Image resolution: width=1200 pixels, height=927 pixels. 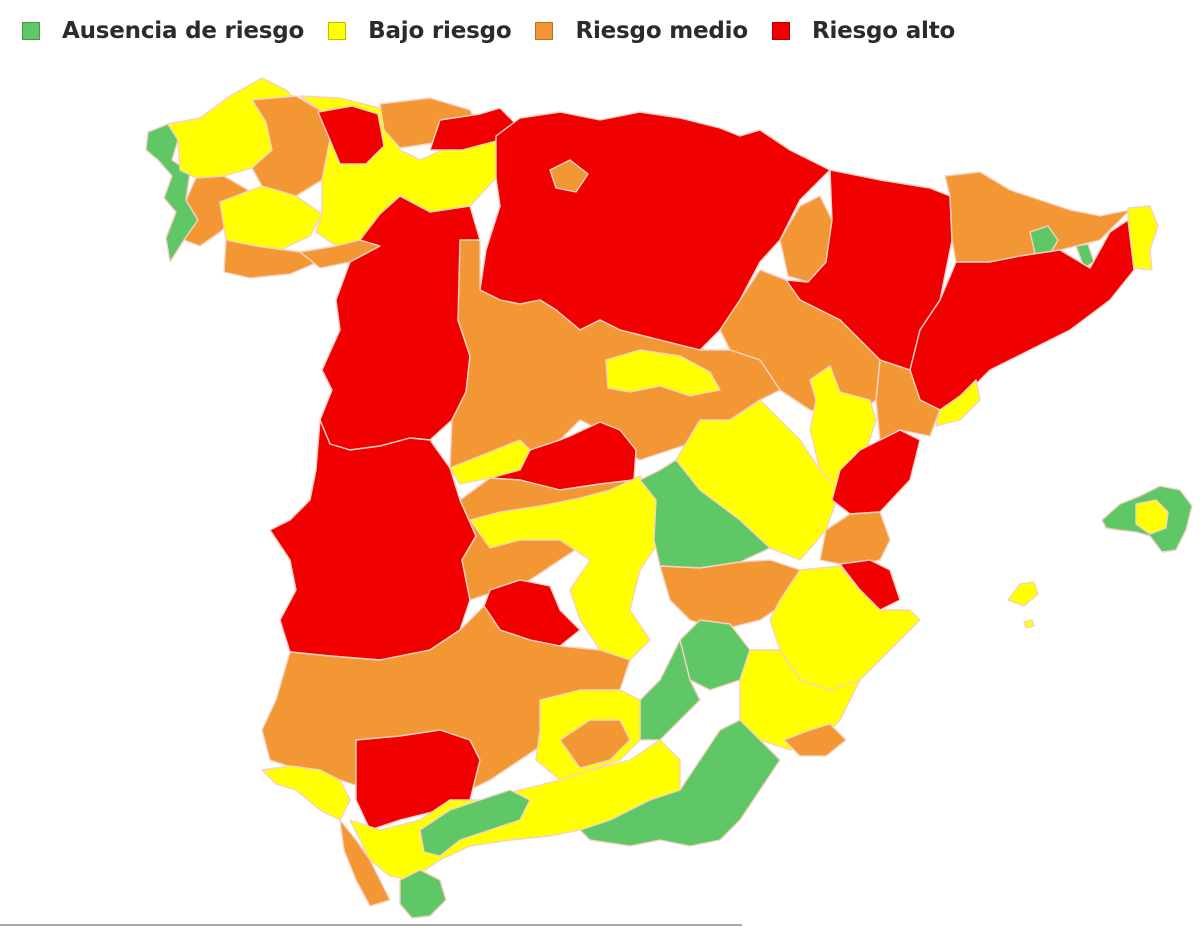 What do you see at coordinates (595, 744) in the screenshot?
I see `region-jaen-orange-pocket` at bounding box center [595, 744].